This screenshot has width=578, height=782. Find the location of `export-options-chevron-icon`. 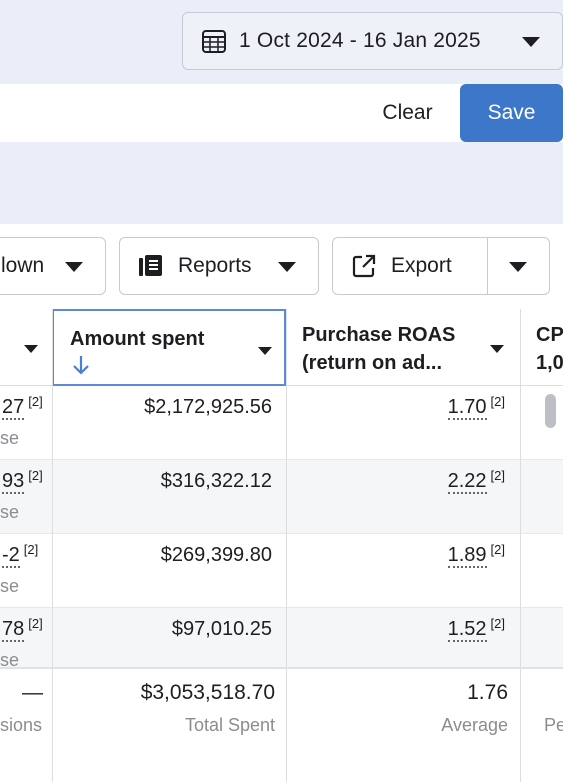

export-options-chevron-icon is located at coordinates (518, 267).